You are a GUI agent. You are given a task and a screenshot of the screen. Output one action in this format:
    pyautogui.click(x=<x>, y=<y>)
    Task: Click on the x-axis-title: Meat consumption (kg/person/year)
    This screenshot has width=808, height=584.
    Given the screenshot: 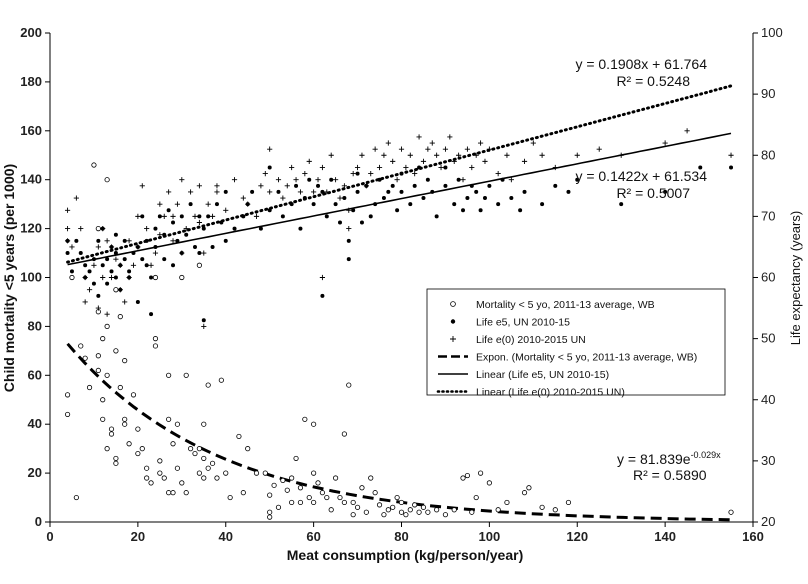 What is the action you would take?
    pyautogui.click(x=405, y=555)
    